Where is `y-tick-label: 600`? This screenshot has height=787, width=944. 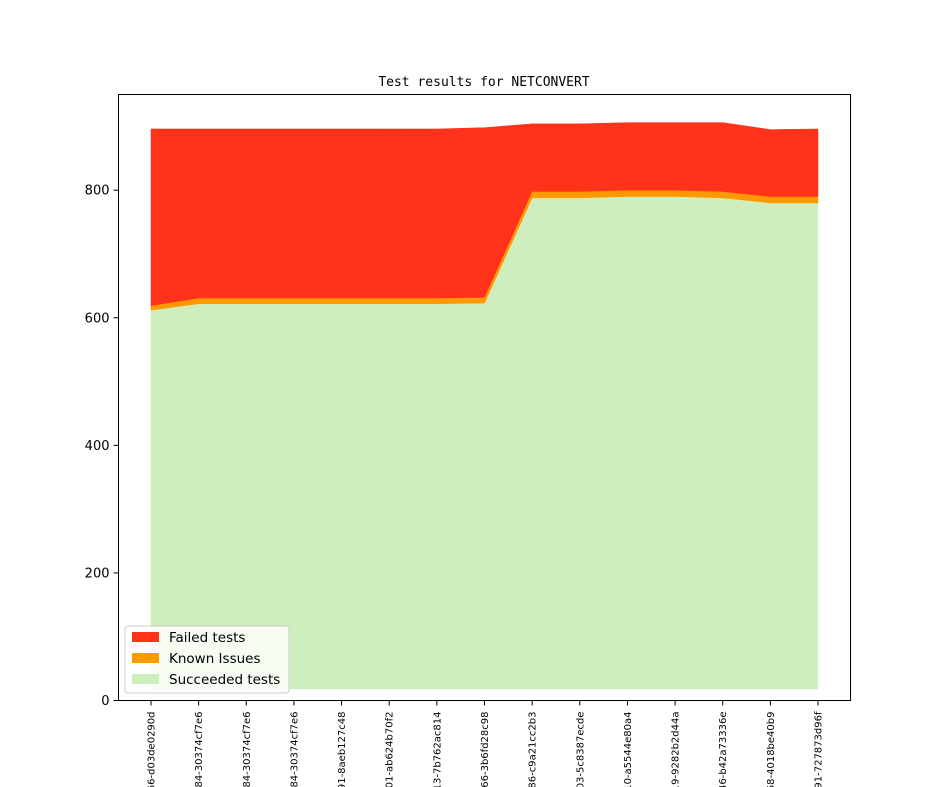 y-tick-label: 600 is located at coordinates (97, 318).